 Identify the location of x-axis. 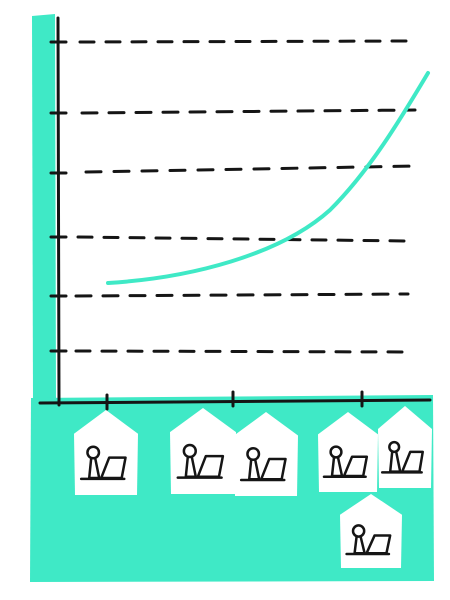
(235, 401).